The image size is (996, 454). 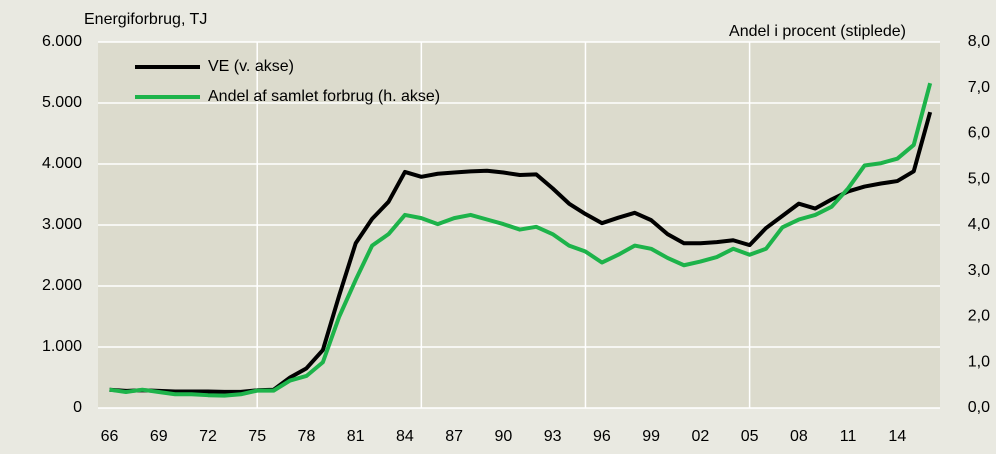 What do you see at coordinates (799, 436) in the screenshot?
I see `x-tick-label: 08` at bounding box center [799, 436].